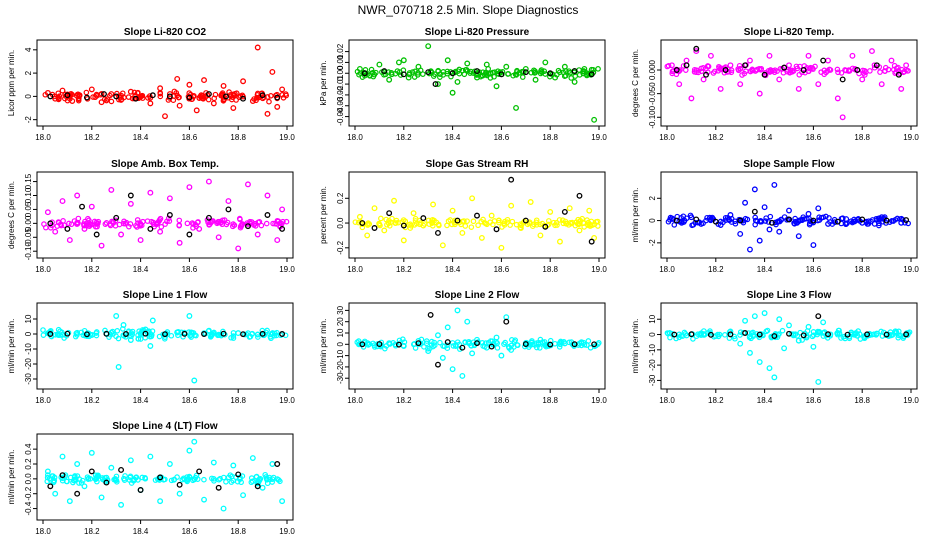 This screenshot has width=936, height=540. What do you see at coordinates (28, 508) in the screenshot?
I see `y-tick-label: -0.4` at bounding box center [28, 508].